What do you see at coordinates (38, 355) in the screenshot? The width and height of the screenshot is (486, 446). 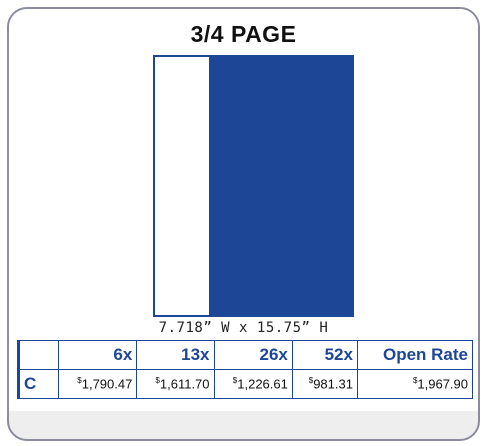 I see `header-blank` at bounding box center [38, 355].